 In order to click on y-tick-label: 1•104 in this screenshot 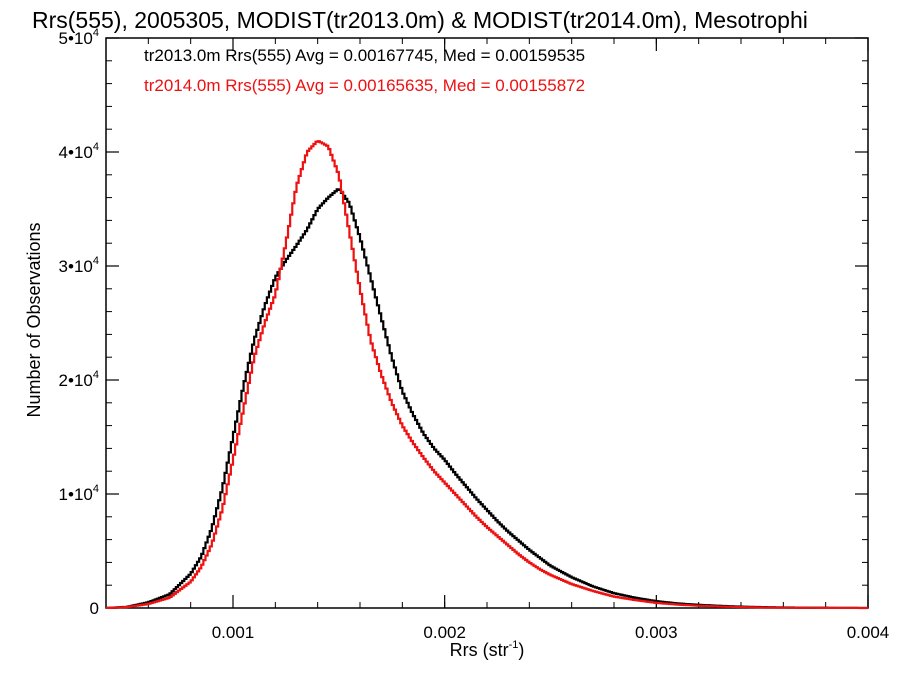, I will do `click(79, 493)`.